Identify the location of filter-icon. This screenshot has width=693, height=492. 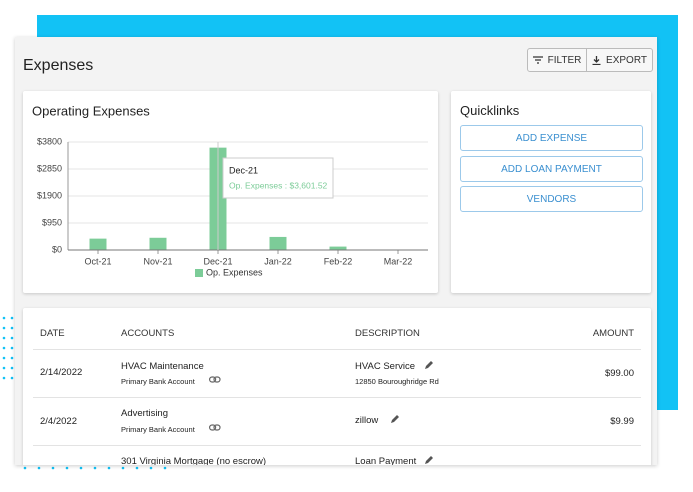
(537, 60).